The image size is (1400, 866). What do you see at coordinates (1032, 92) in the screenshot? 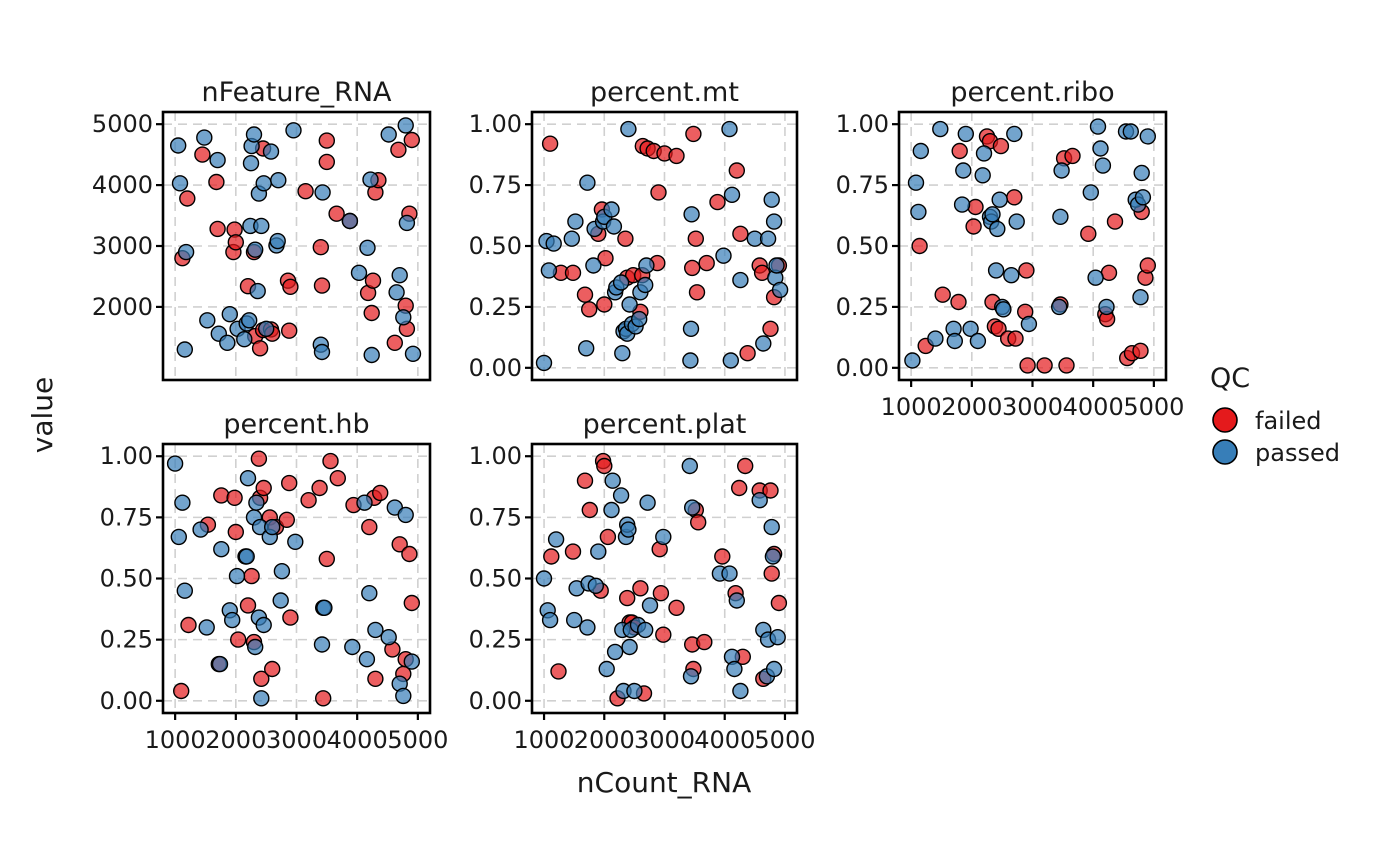
I see `panel-title: percent.ribo` at bounding box center [1032, 92].